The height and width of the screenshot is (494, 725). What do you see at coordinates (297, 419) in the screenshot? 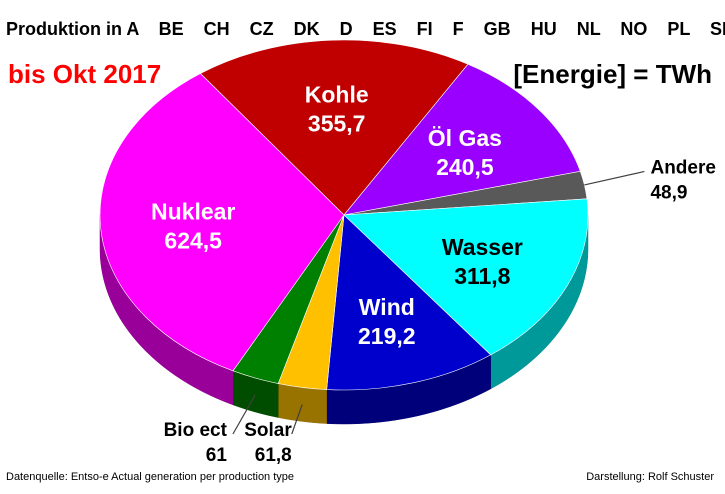
I see `leader-solar` at bounding box center [297, 419].